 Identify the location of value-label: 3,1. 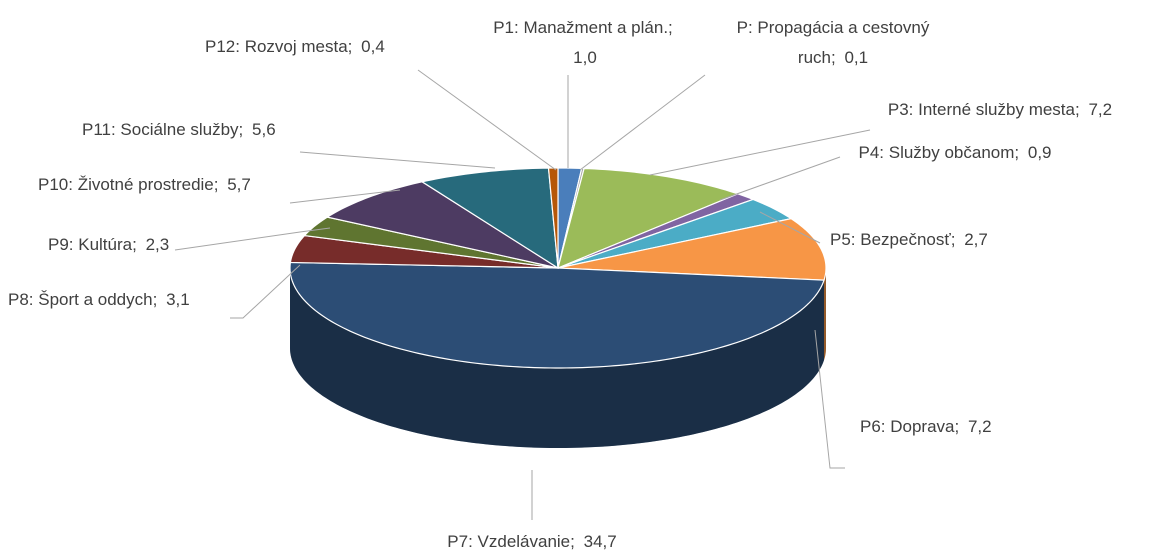
(178, 299).